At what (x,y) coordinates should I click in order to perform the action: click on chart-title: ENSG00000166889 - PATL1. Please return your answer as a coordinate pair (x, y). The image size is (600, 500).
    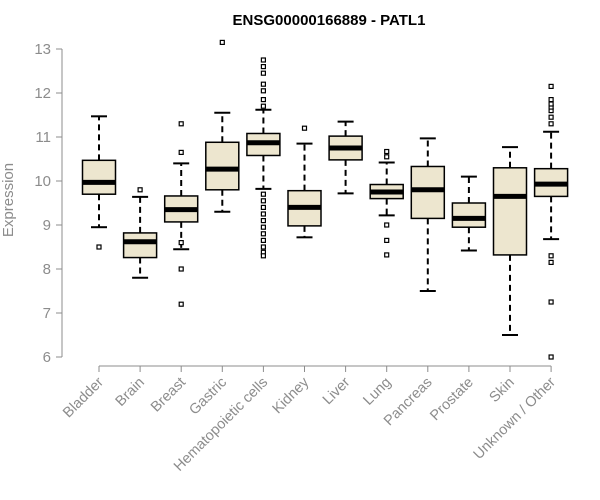
    Looking at the image, I should click on (329, 20).